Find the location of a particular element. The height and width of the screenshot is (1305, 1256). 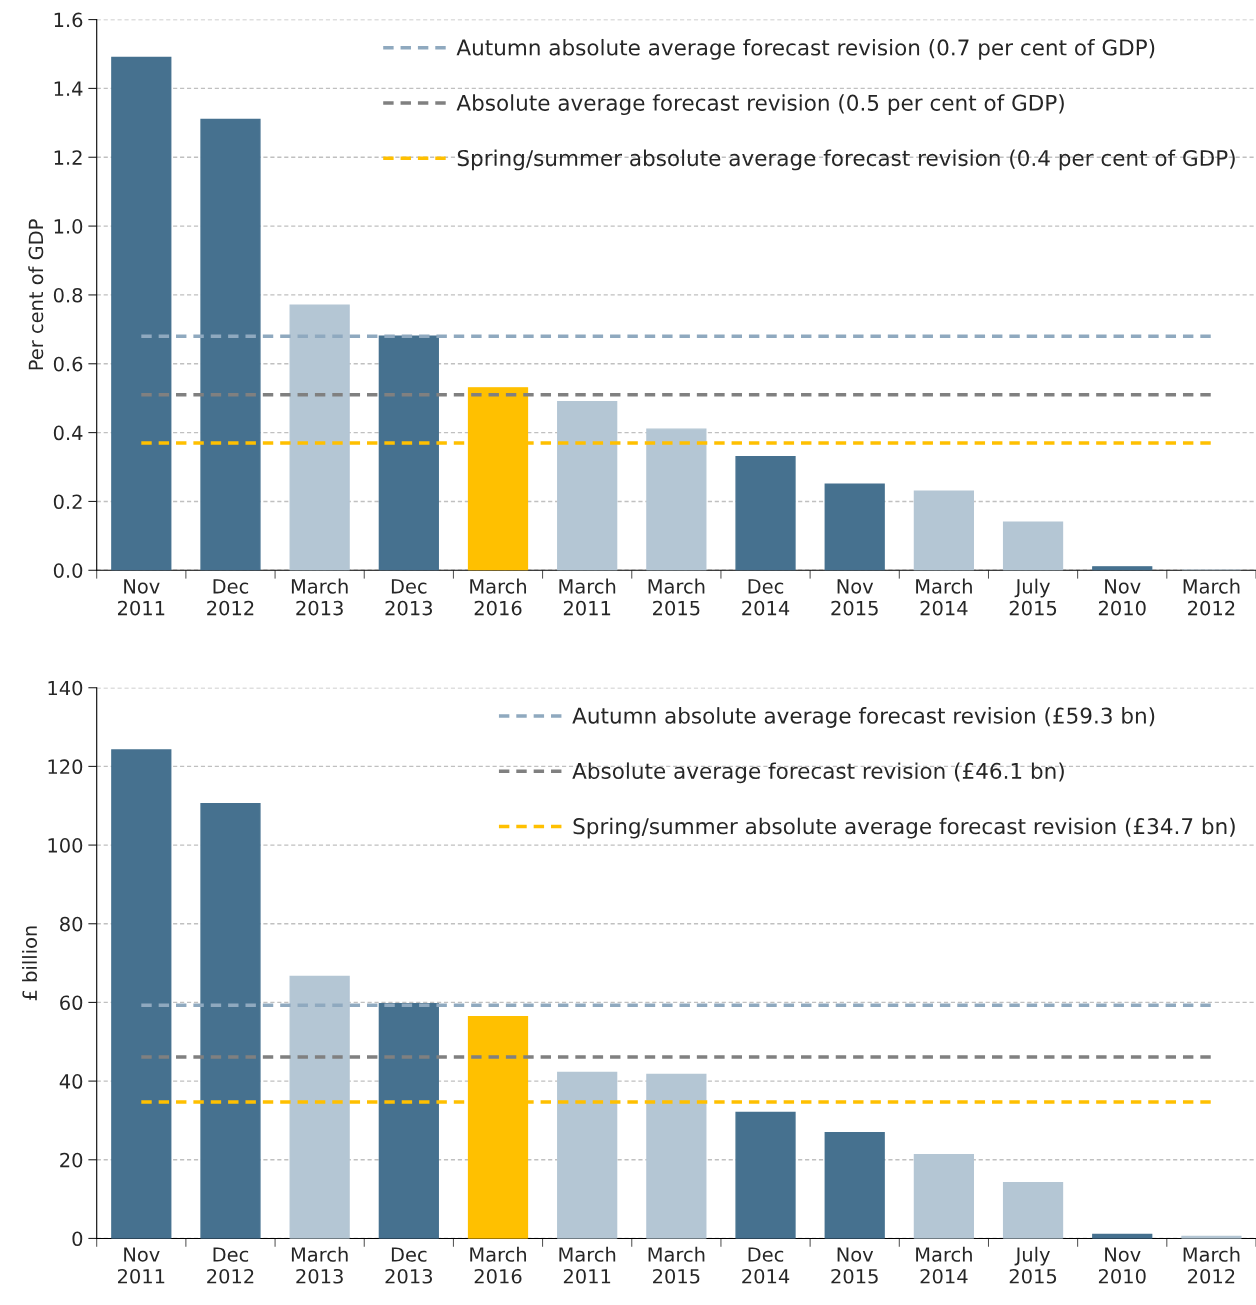

y-tick-label: 1.0 is located at coordinates (68, 226).